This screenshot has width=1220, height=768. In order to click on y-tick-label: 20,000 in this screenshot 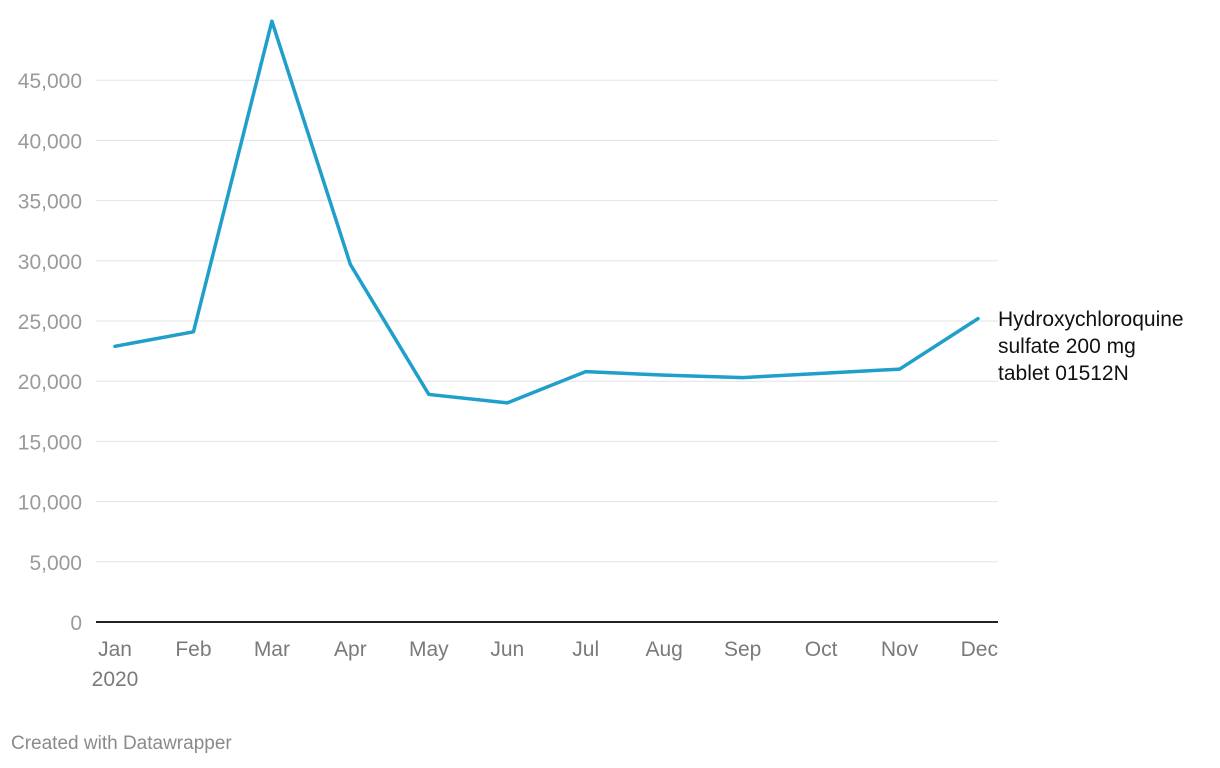, I will do `click(50, 382)`.